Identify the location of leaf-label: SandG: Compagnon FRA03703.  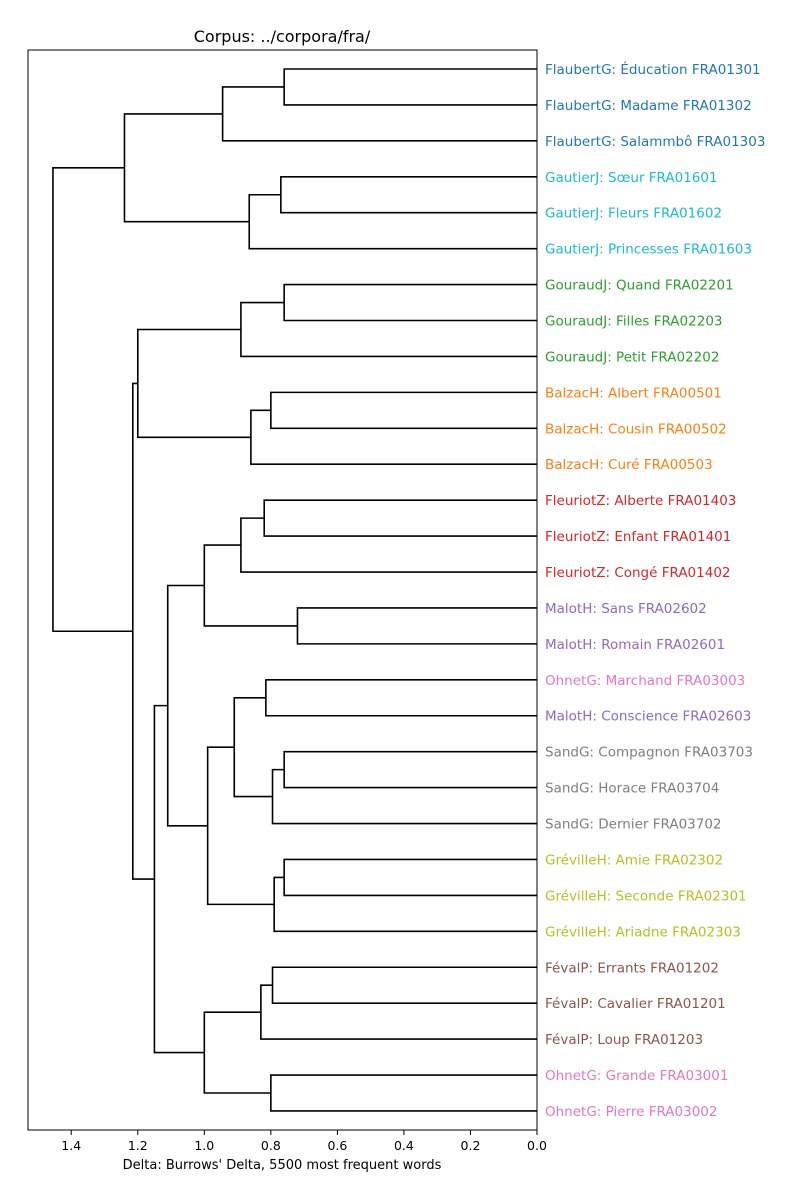
(649, 753).